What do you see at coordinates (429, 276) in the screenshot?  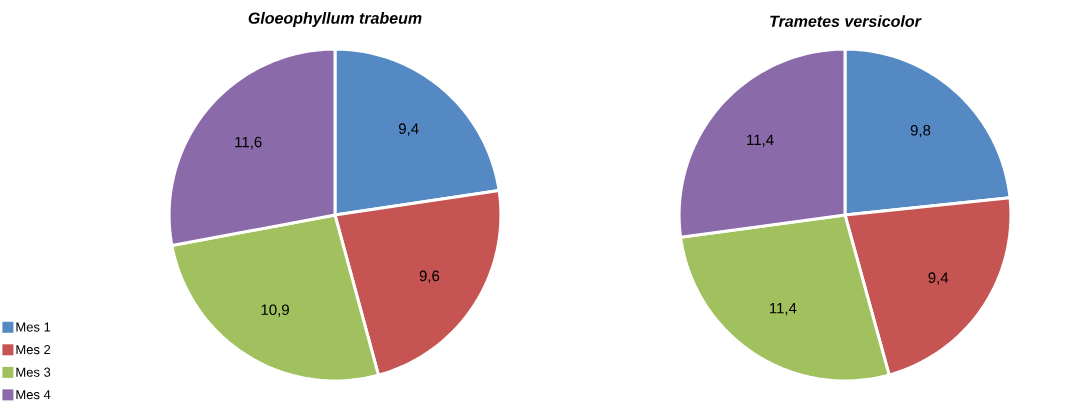 I see `data-label: 9,6` at bounding box center [429, 276].